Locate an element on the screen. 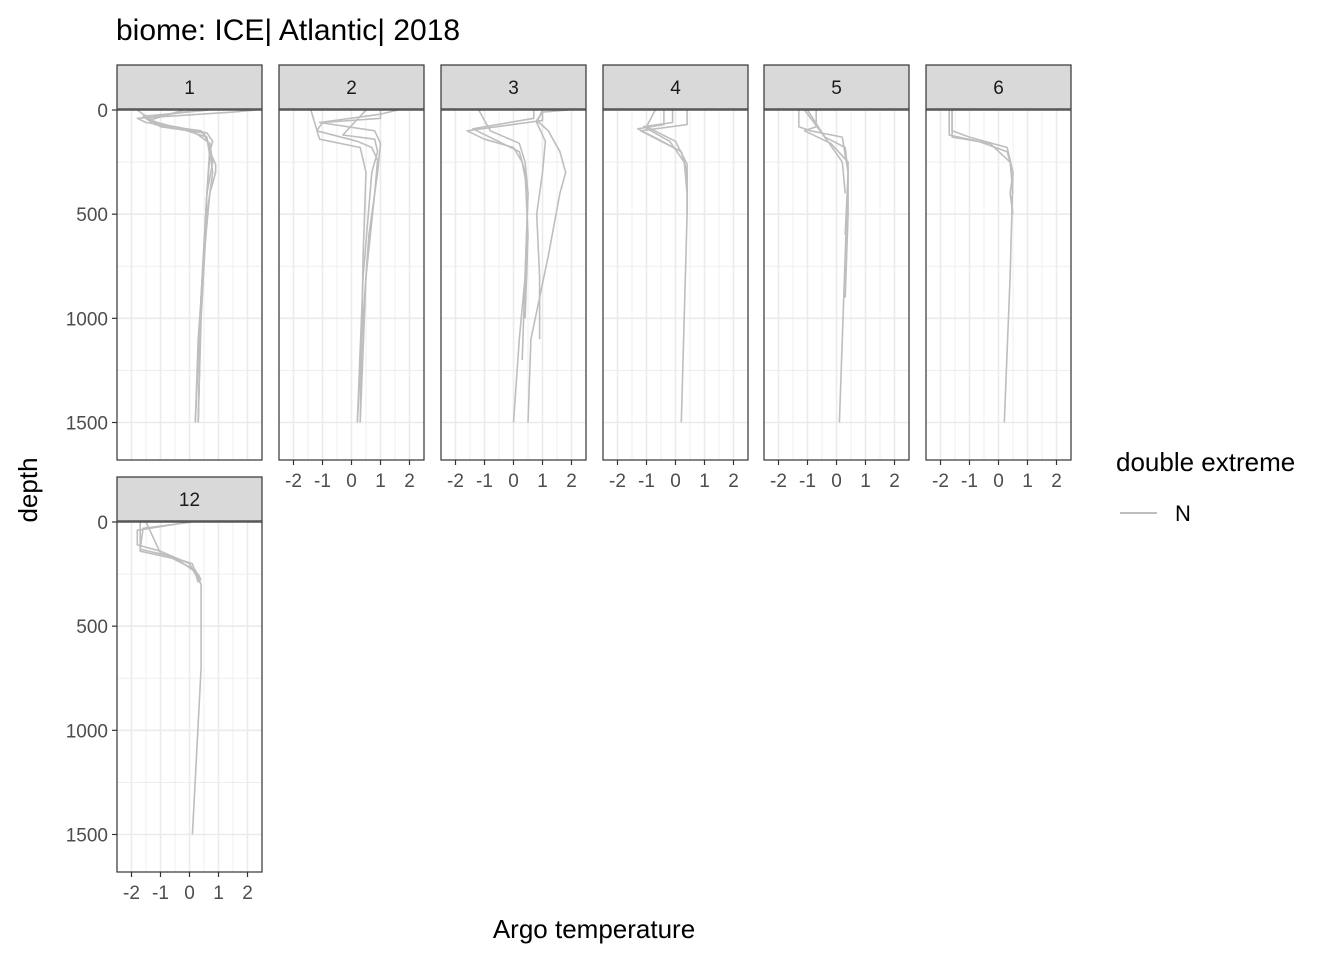  facet-strip-label: 6 is located at coordinates (998, 88).